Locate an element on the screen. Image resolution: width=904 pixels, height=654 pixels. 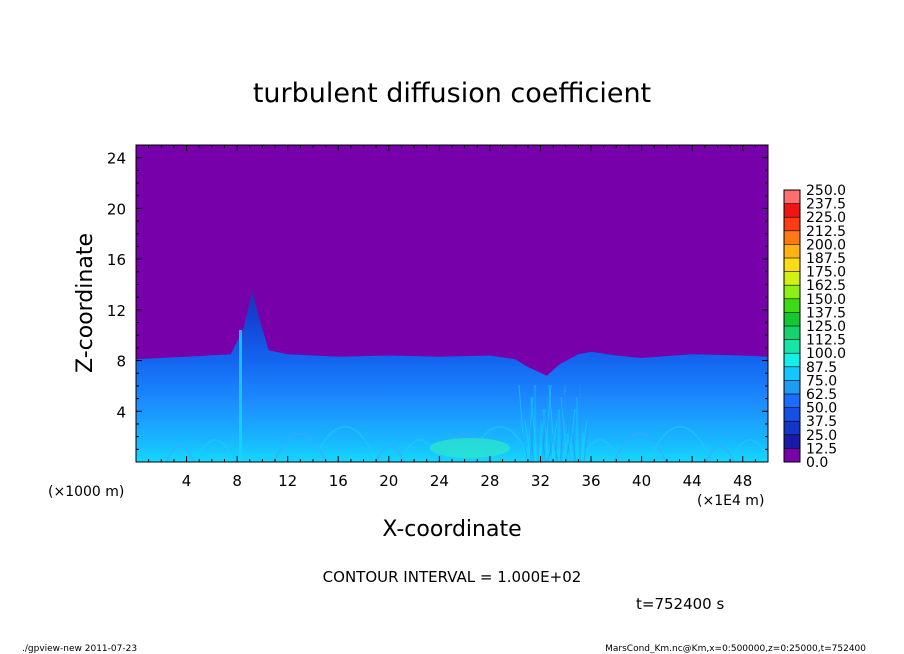
colorbar-label: 87.5 is located at coordinates (821, 368).